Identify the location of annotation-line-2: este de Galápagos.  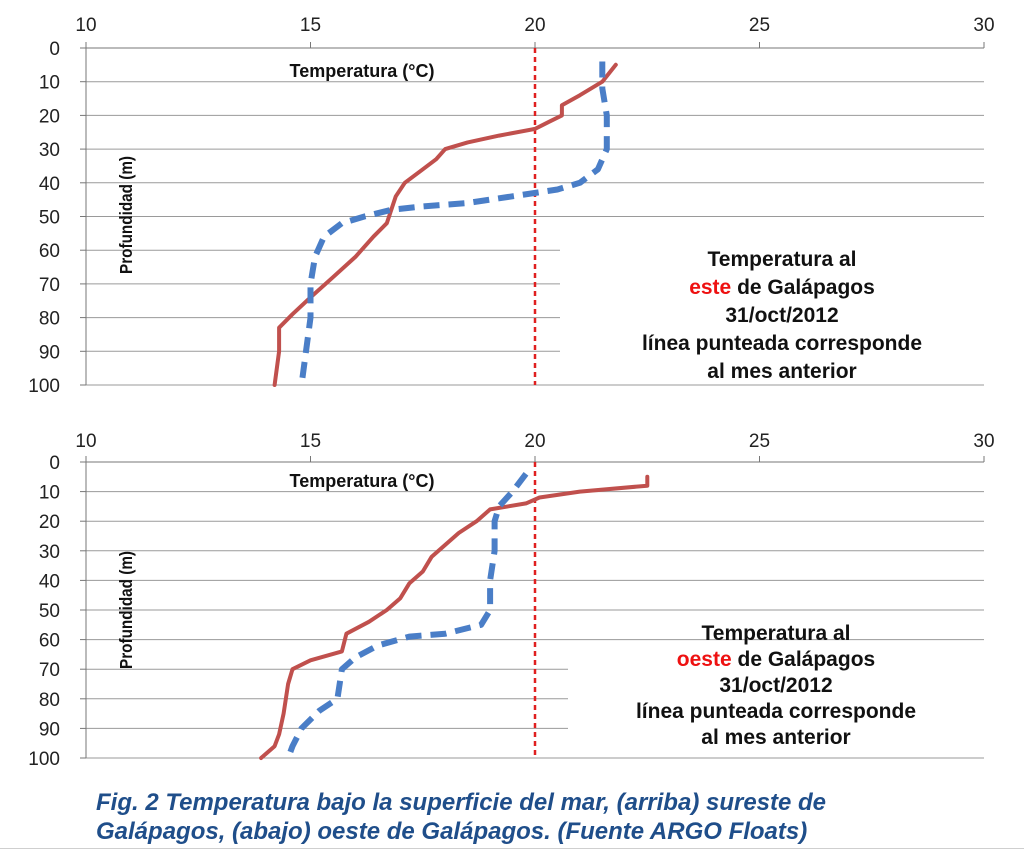
(782, 287).